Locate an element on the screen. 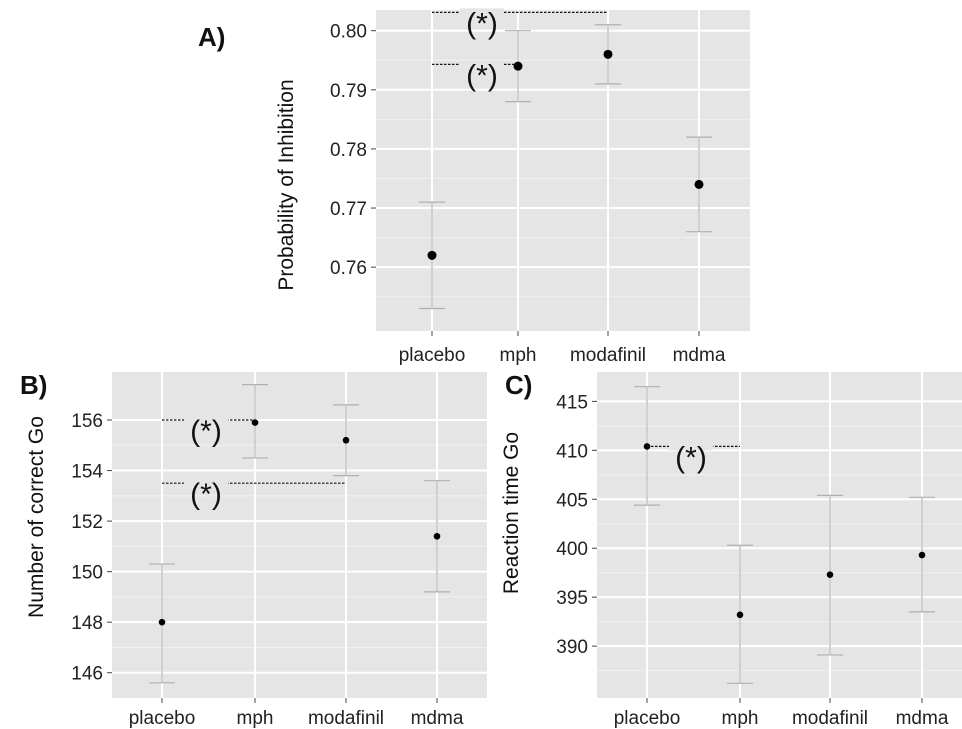 The height and width of the screenshot is (729, 962). y-tick-label: 415 is located at coordinates (572, 402).